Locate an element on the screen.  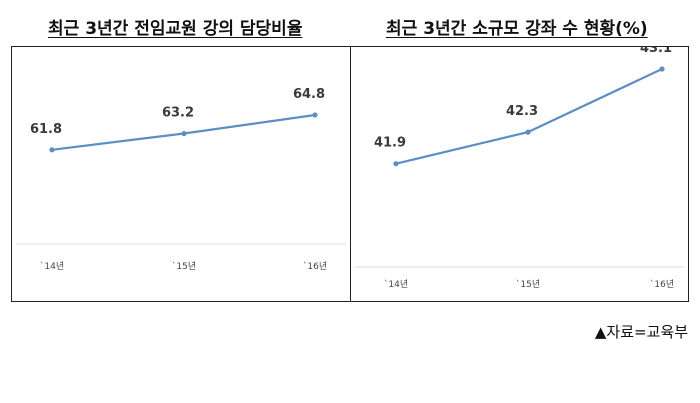
x-tick-label-right-2: `16년 is located at coordinates (662, 284).